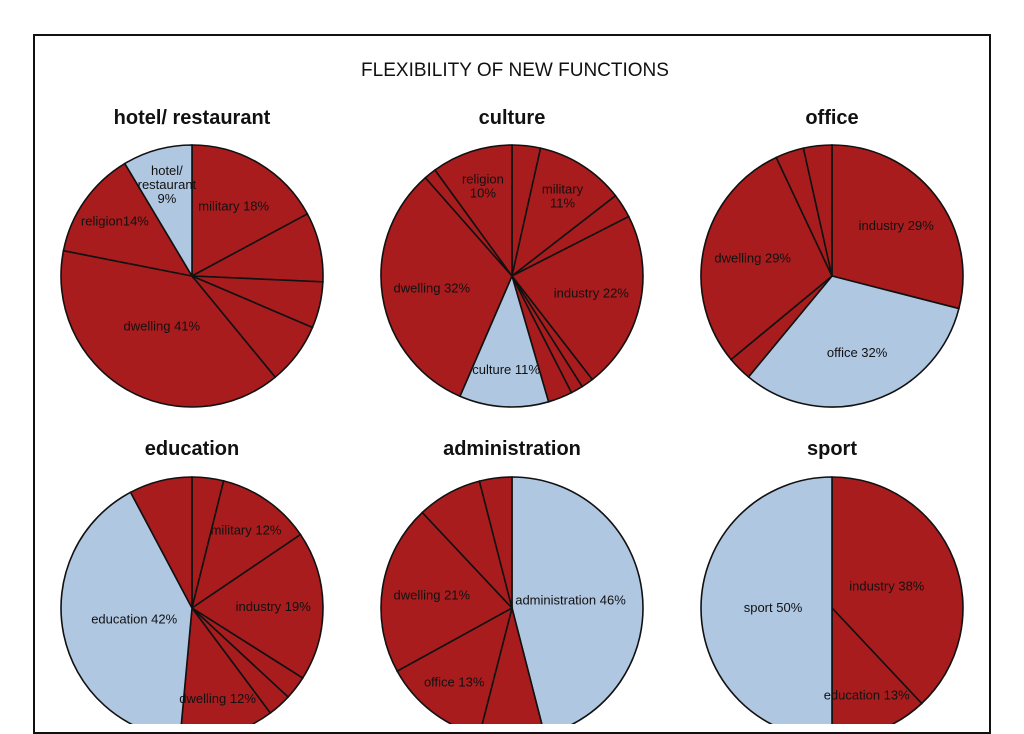 This screenshot has height=734, width=1024. Describe the element at coordinates (752, 257) in the screenshot. I see `slice-label-office-3: dwelling 29%` at that location.